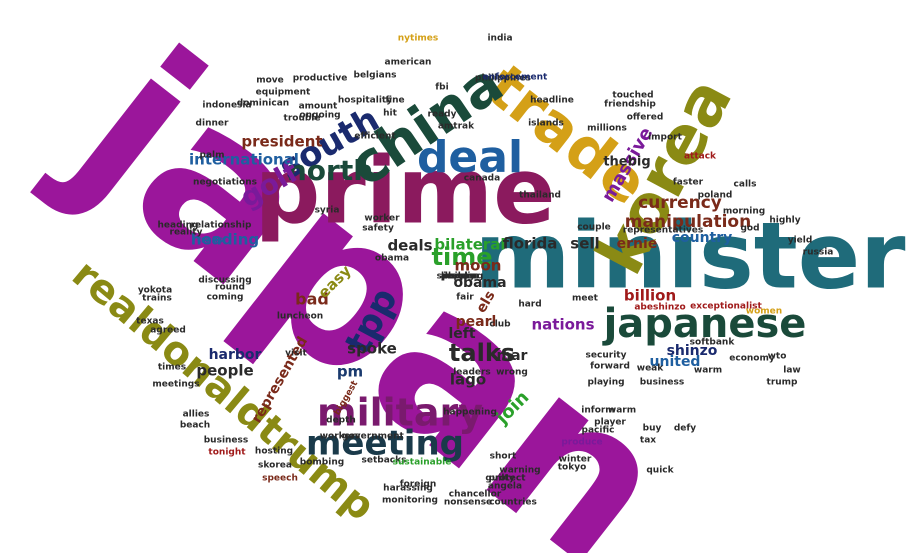  I want to click on word: harassing, so click(408, 489).